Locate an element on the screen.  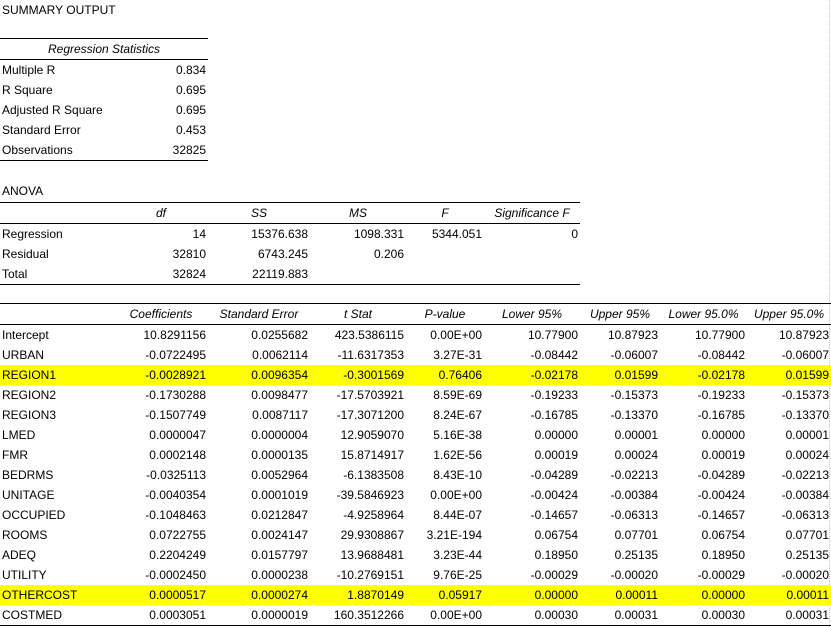
anova-cell: 5344.051 is located at coordinates (456, 234).